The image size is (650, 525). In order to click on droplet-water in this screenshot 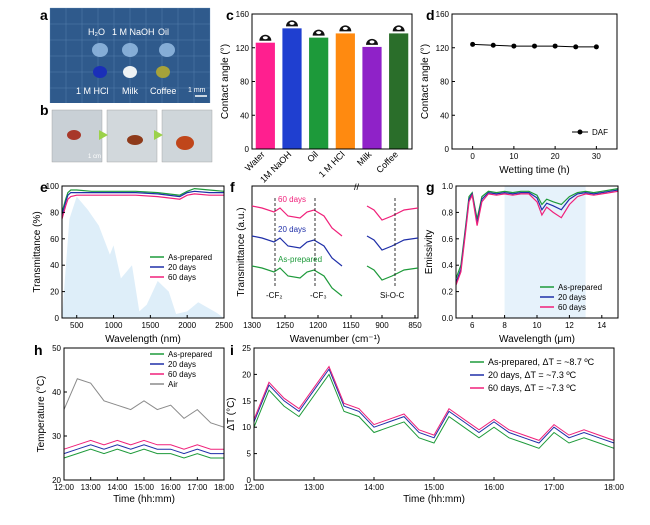, I will do `click(100, 50)`.